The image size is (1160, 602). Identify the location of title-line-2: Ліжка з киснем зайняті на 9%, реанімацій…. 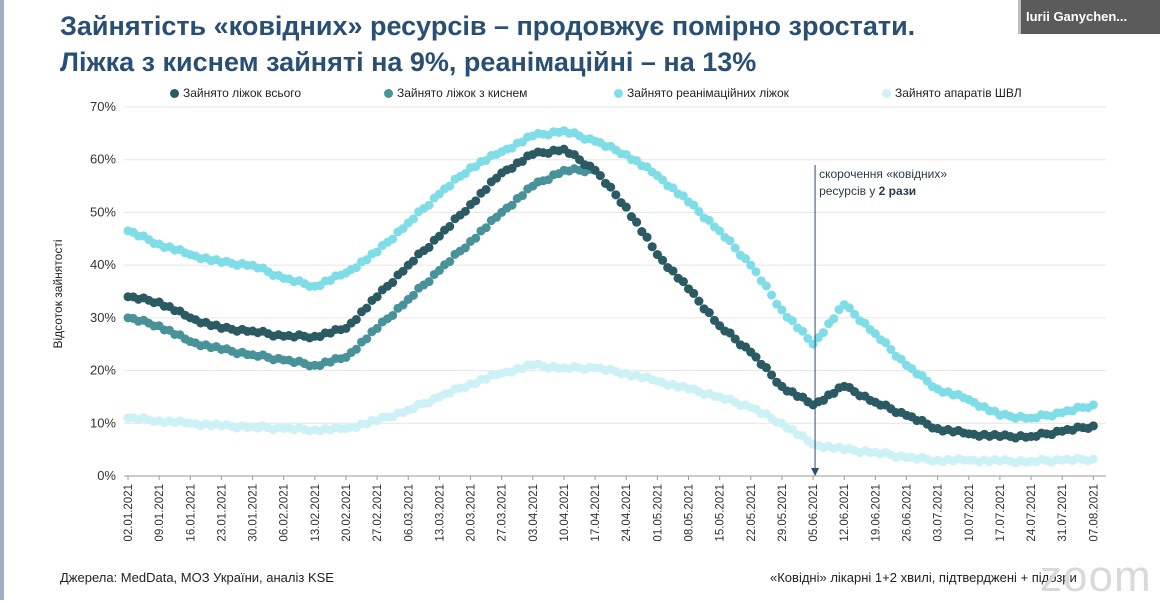
(408, 62).